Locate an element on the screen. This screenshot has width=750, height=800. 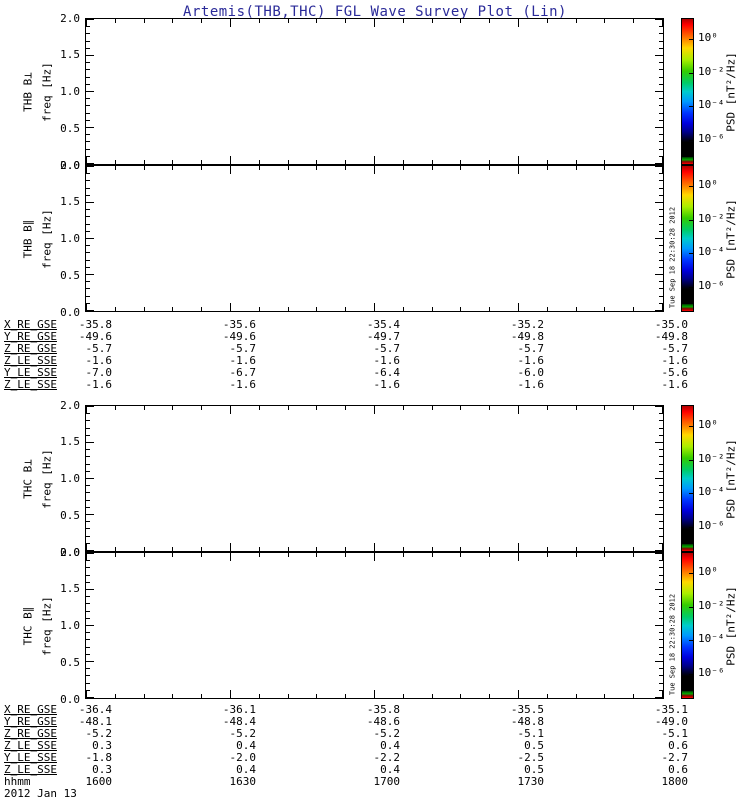
time-axis-row-content: hhmm 1600 1630 1700 1730 1800 is located at coordinates (375, 781).